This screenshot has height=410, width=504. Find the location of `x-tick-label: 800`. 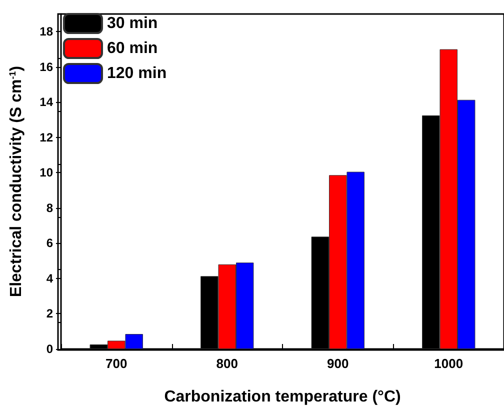

x-tick-label: 800 is located at coordinates (227, 363).